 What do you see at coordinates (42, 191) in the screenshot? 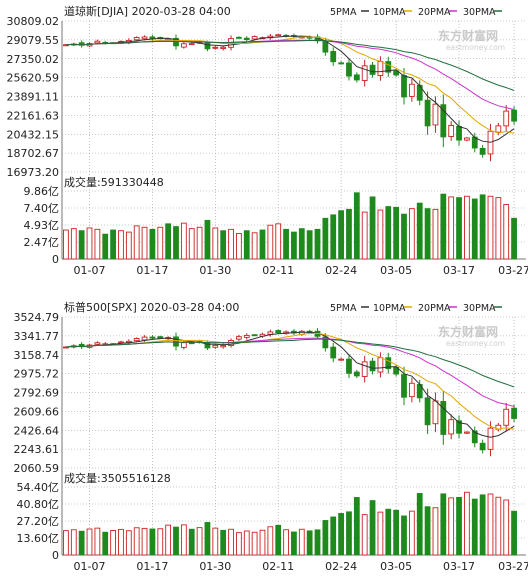
I see `volume-tick-label: 9.86亿` at bounding box center [42, 191].